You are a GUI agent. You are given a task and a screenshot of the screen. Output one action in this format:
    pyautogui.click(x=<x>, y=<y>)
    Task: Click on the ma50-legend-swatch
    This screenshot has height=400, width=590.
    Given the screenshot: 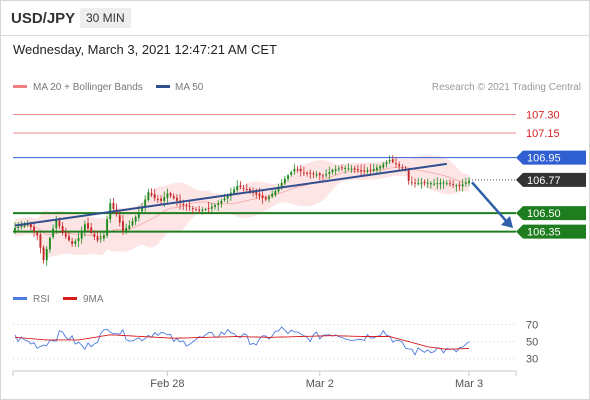 What is the action you would take?
    pyautogui.click(x=163, y=86)
    